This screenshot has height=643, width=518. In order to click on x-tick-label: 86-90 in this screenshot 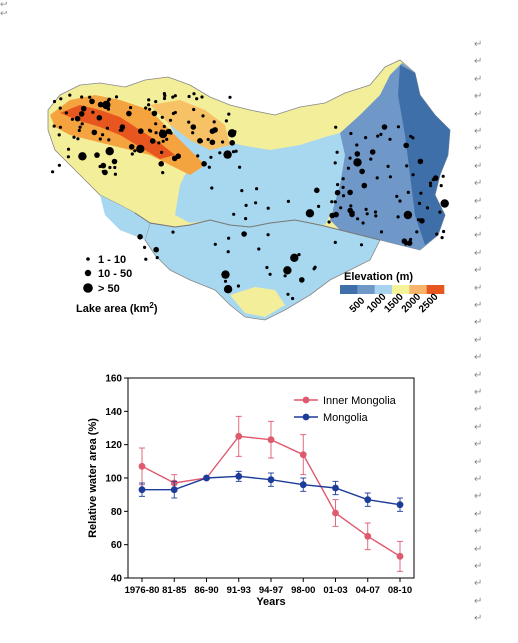, I will do `click(206, 590)`.